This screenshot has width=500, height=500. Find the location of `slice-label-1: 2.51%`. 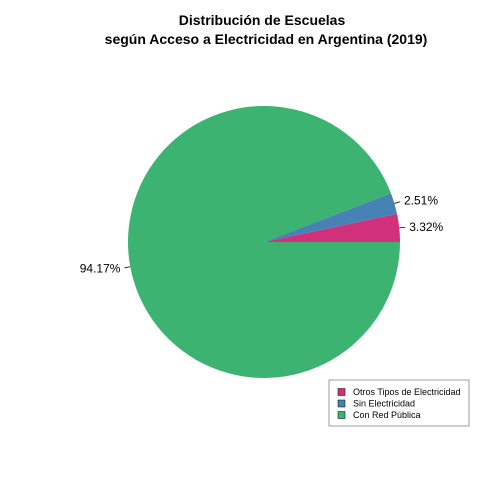

slice-label-1: 2.51% is located at coordinates (421, 201).